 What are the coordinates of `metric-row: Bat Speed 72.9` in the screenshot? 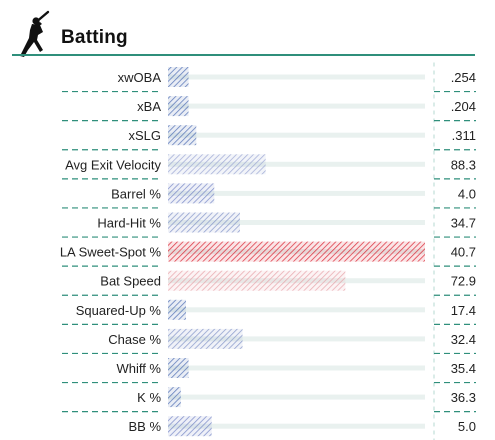 It's located at (269, 283).